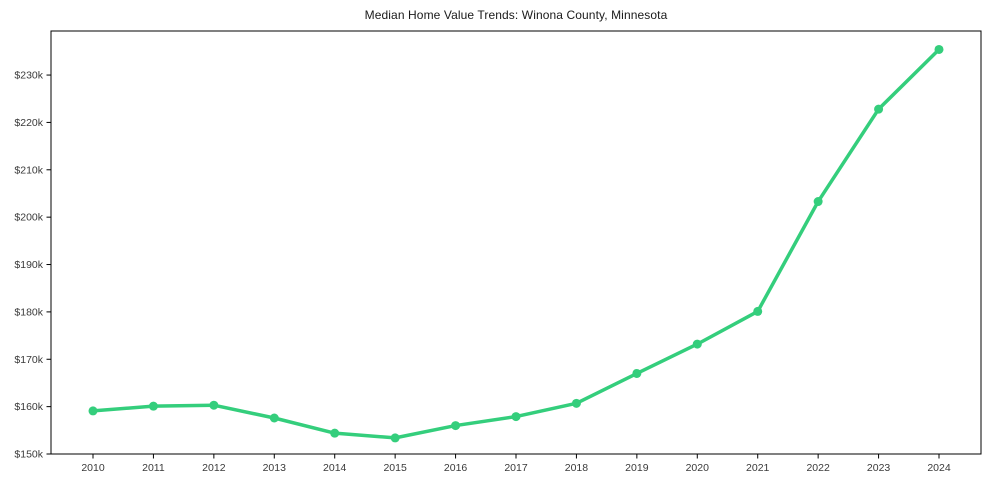 This screenshot has width=989, height=490. I want to click on y-tick-label: $170k, so click(28, 360).